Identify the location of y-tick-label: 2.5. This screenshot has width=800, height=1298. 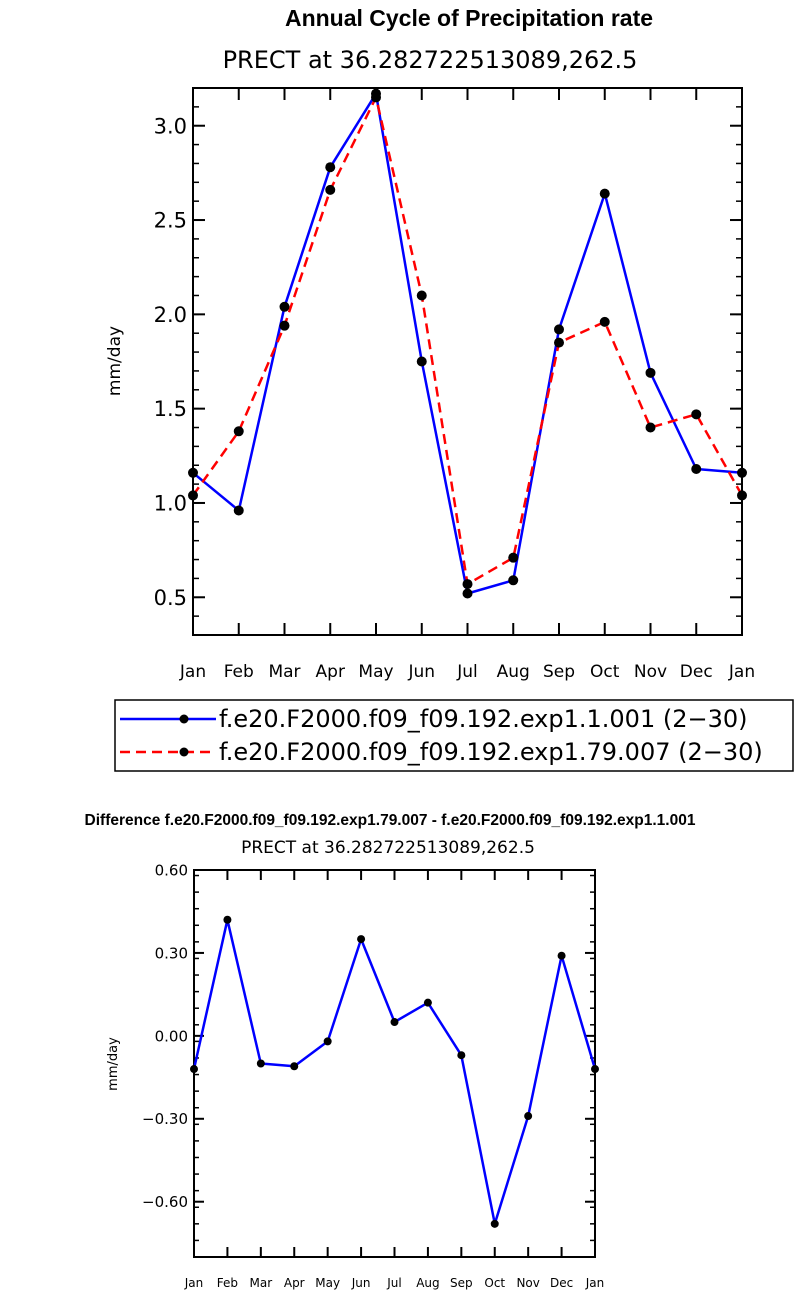
(170, 221).